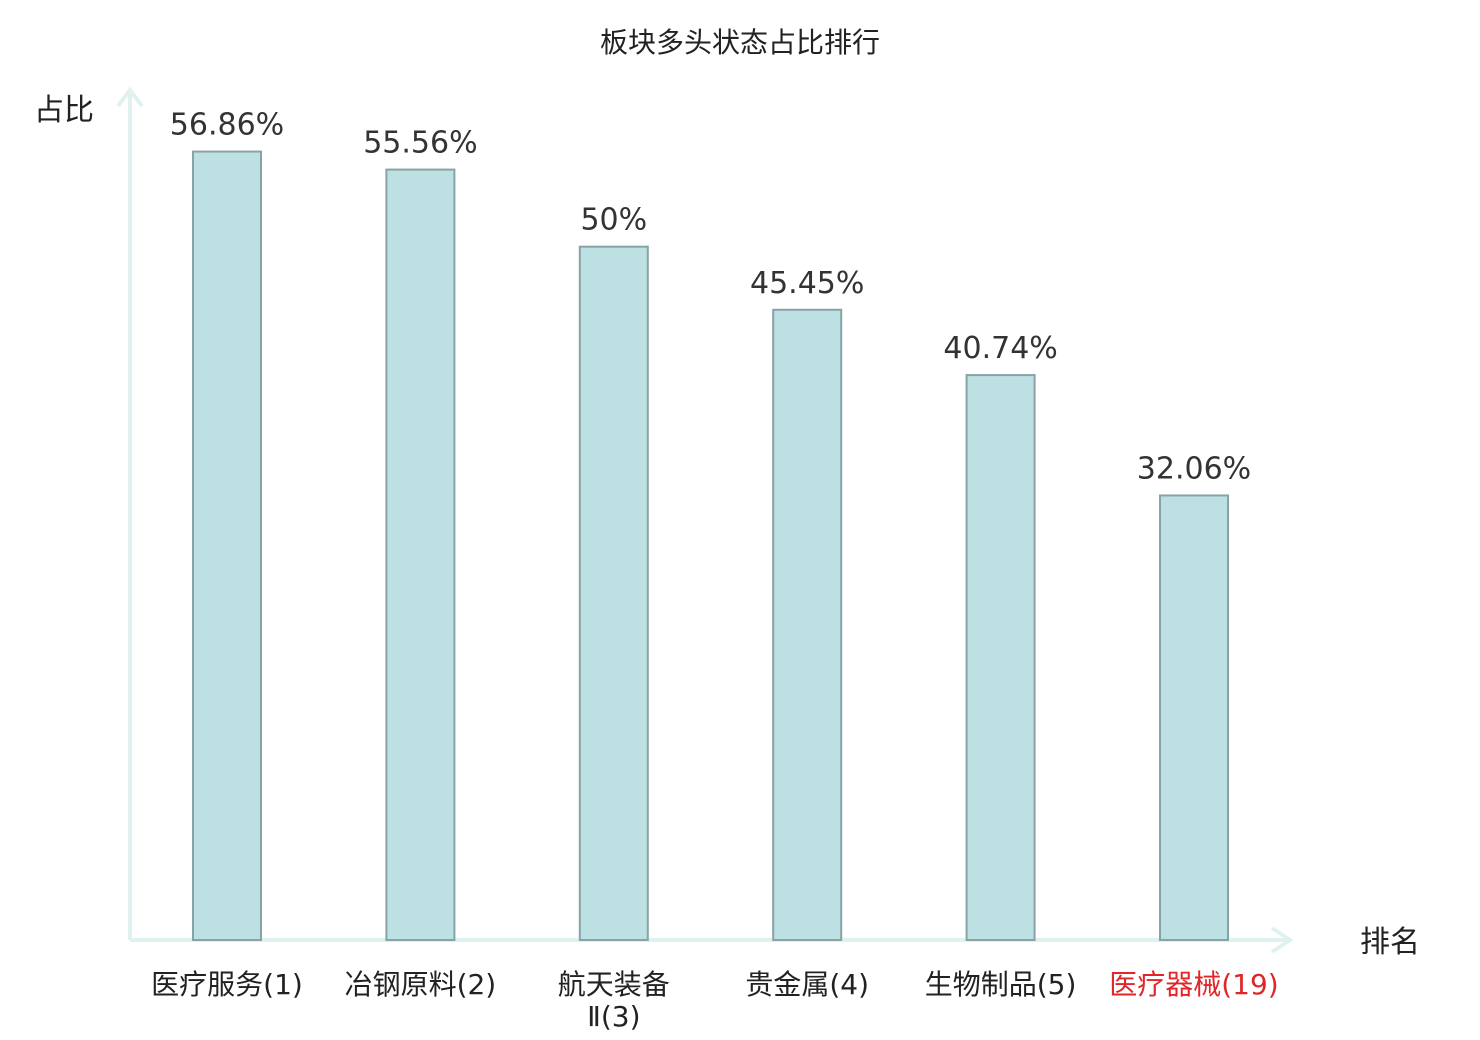  Describe the element at coordinates (130, 513) in the screenshot. I see `y-axis` at that location.